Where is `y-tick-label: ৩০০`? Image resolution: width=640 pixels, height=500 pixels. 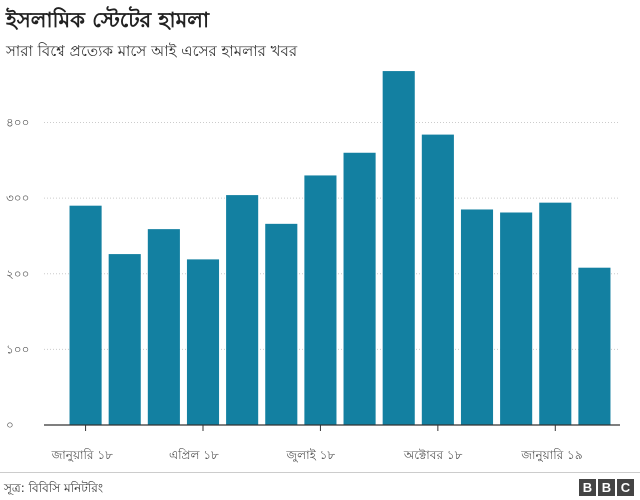
y-tick-label: ৩০০ is located at coordinates (17, 198).